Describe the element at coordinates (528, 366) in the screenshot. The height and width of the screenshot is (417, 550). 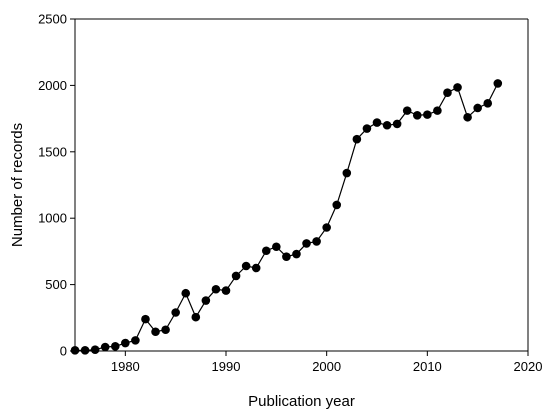
I see `x-tick-label: 2020` at that location.